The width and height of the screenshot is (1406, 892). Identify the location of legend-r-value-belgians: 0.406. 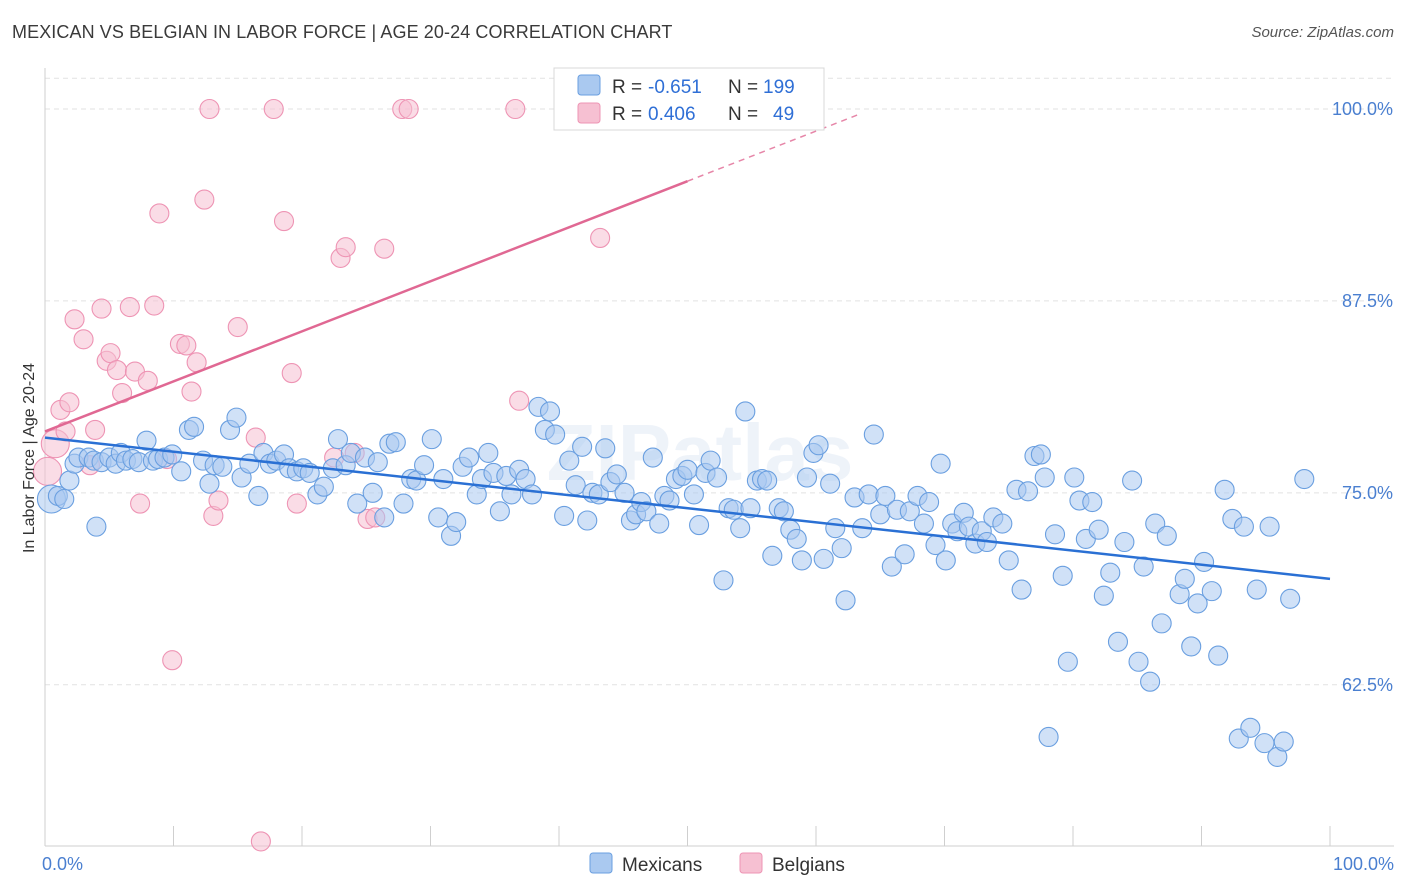
(672, 114).